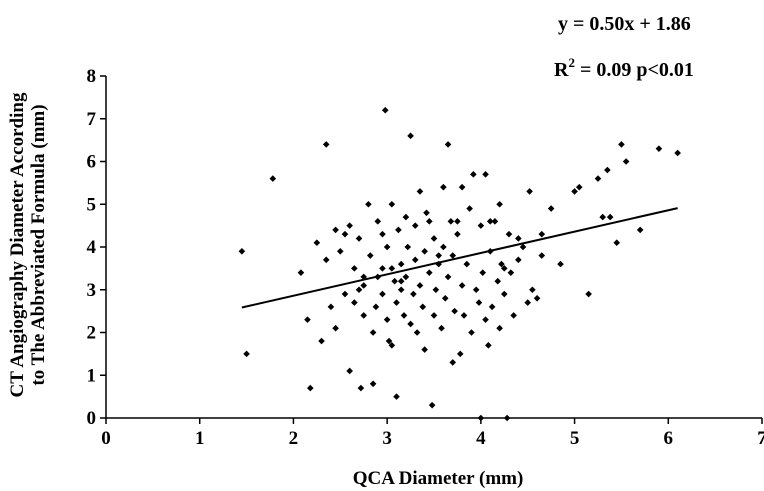  What do you see at coordinates (92, 119) in the screenshot?
I see `y-tick-label: 7` at bounding box center [92, 119].